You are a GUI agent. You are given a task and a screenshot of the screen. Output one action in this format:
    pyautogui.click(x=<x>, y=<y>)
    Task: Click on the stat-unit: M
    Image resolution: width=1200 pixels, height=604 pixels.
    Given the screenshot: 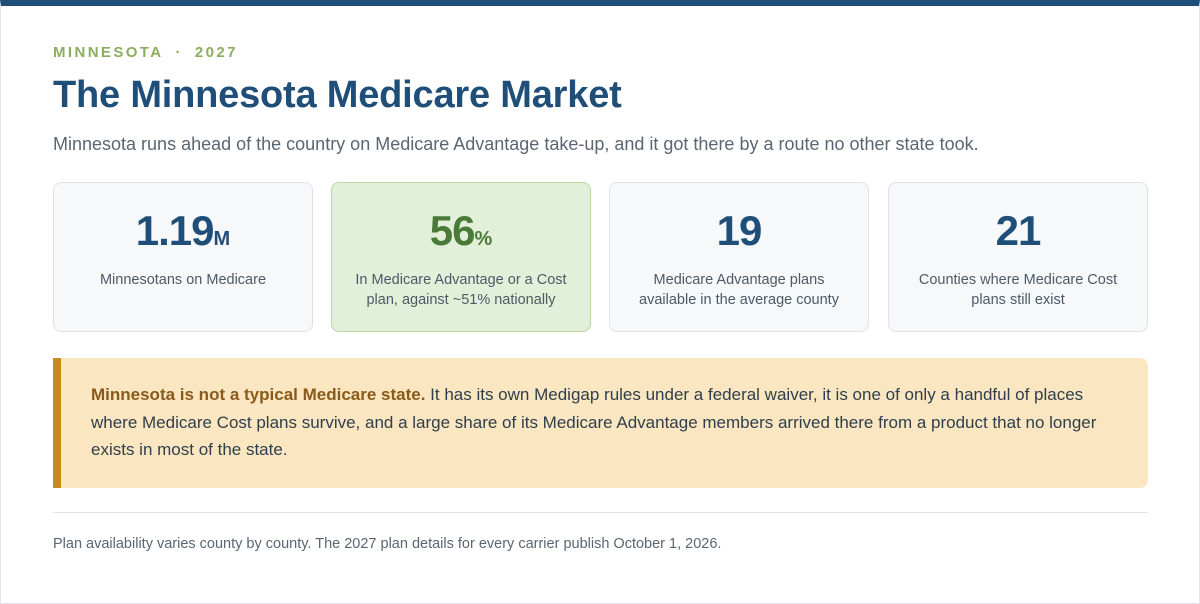 What is the action you would take?
    pyautogui.click(x=222, y=239)
    